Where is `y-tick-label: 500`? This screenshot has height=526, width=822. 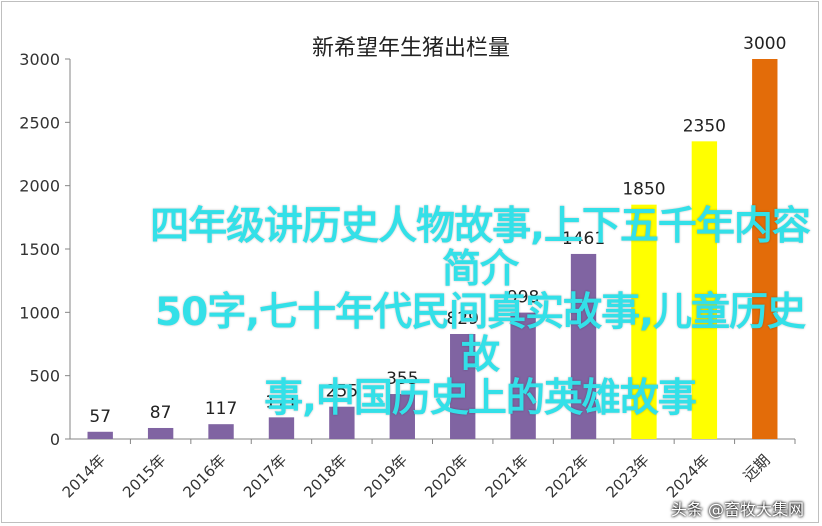 y-tick-label: 500 is located at coordinates (44, 376).